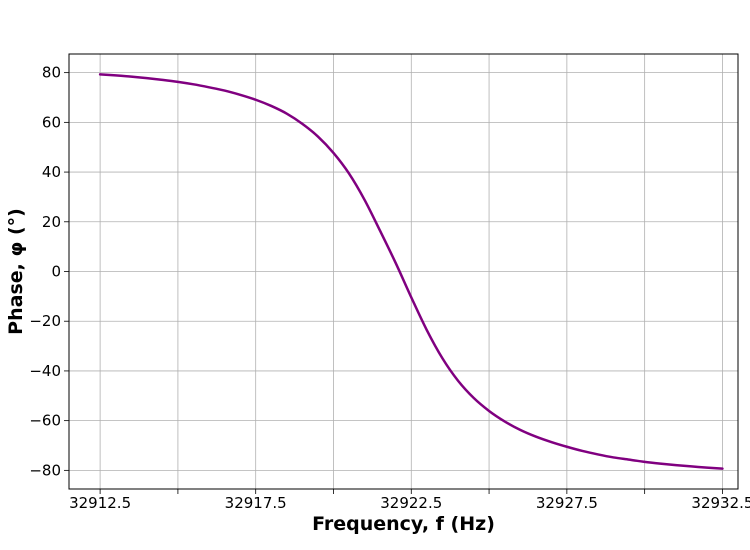  Describe the element at coordinates (100, 503) in the screenshot. I see `x-tick-label: 32912.5` at that location.